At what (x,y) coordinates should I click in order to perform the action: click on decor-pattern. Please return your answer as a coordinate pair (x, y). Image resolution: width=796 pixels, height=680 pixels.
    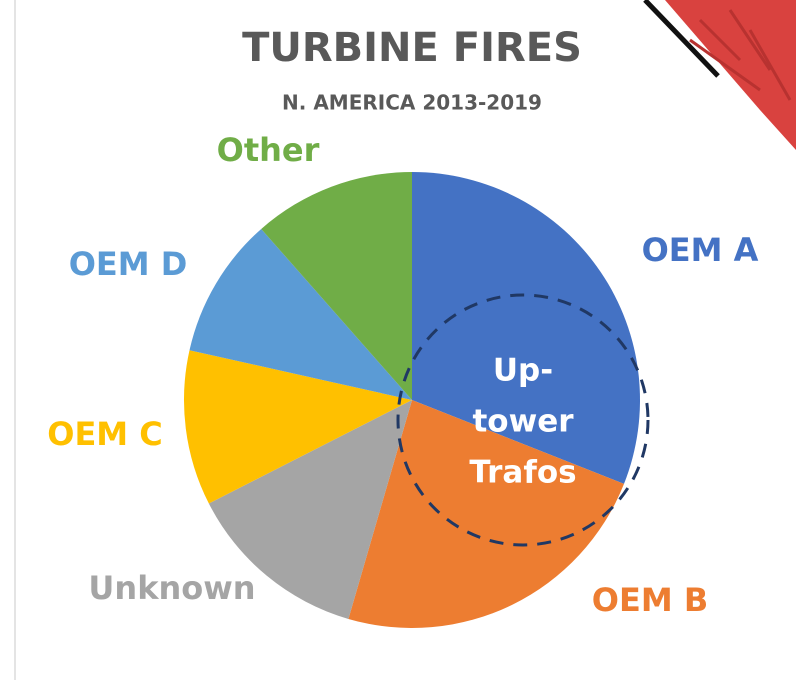
    Looking at the image, I should click on (740, 55).